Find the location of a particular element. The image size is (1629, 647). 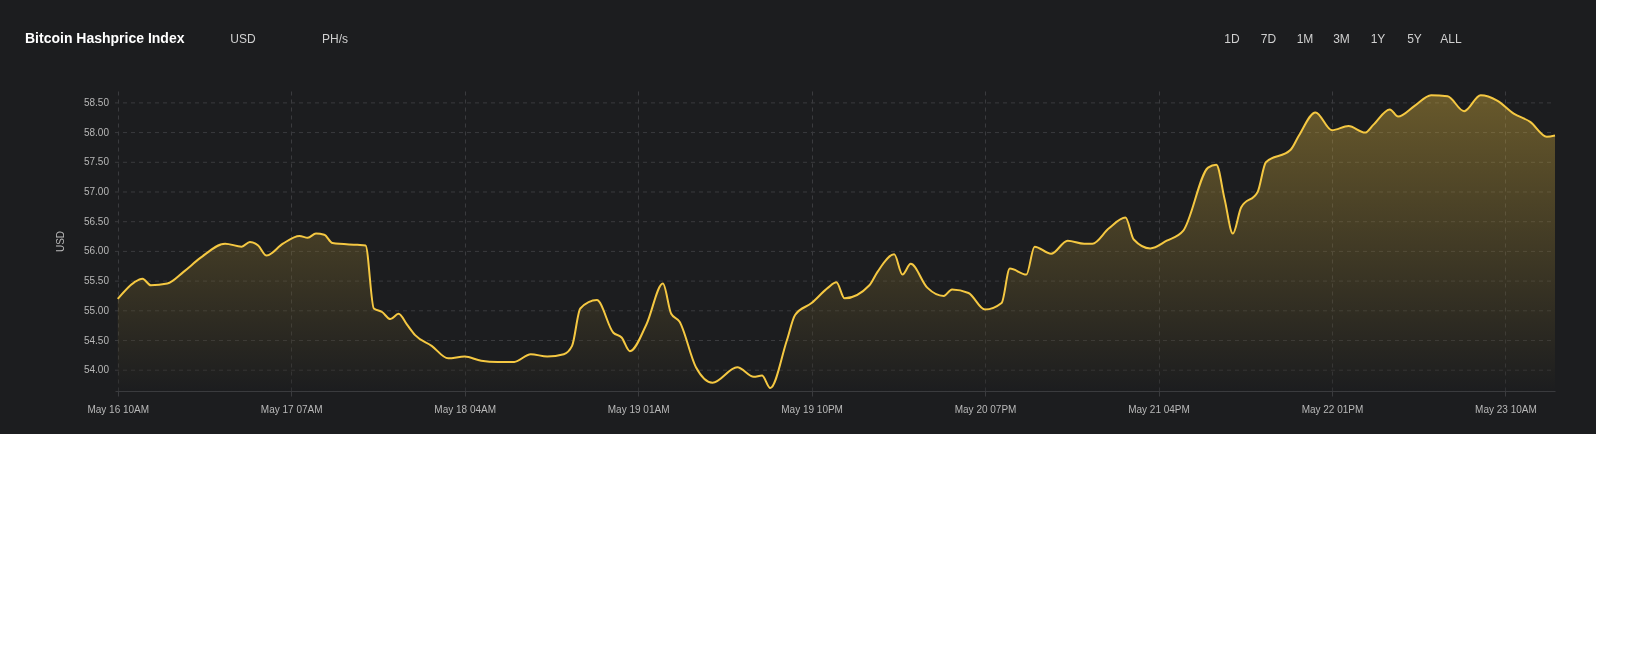

y-tick-label: 58.50 is located at coordinates (96, 102).